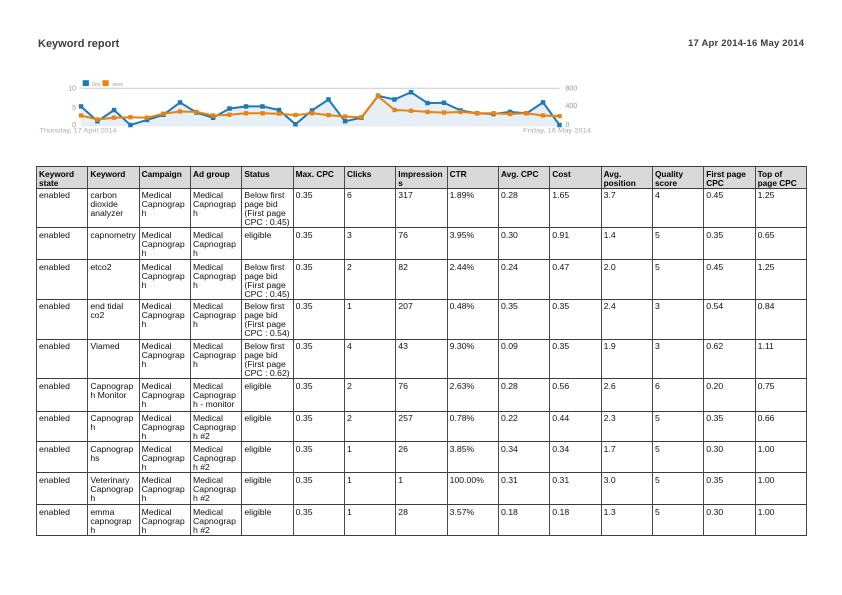  I want to click on svg-text: 10, so click(72, 89).